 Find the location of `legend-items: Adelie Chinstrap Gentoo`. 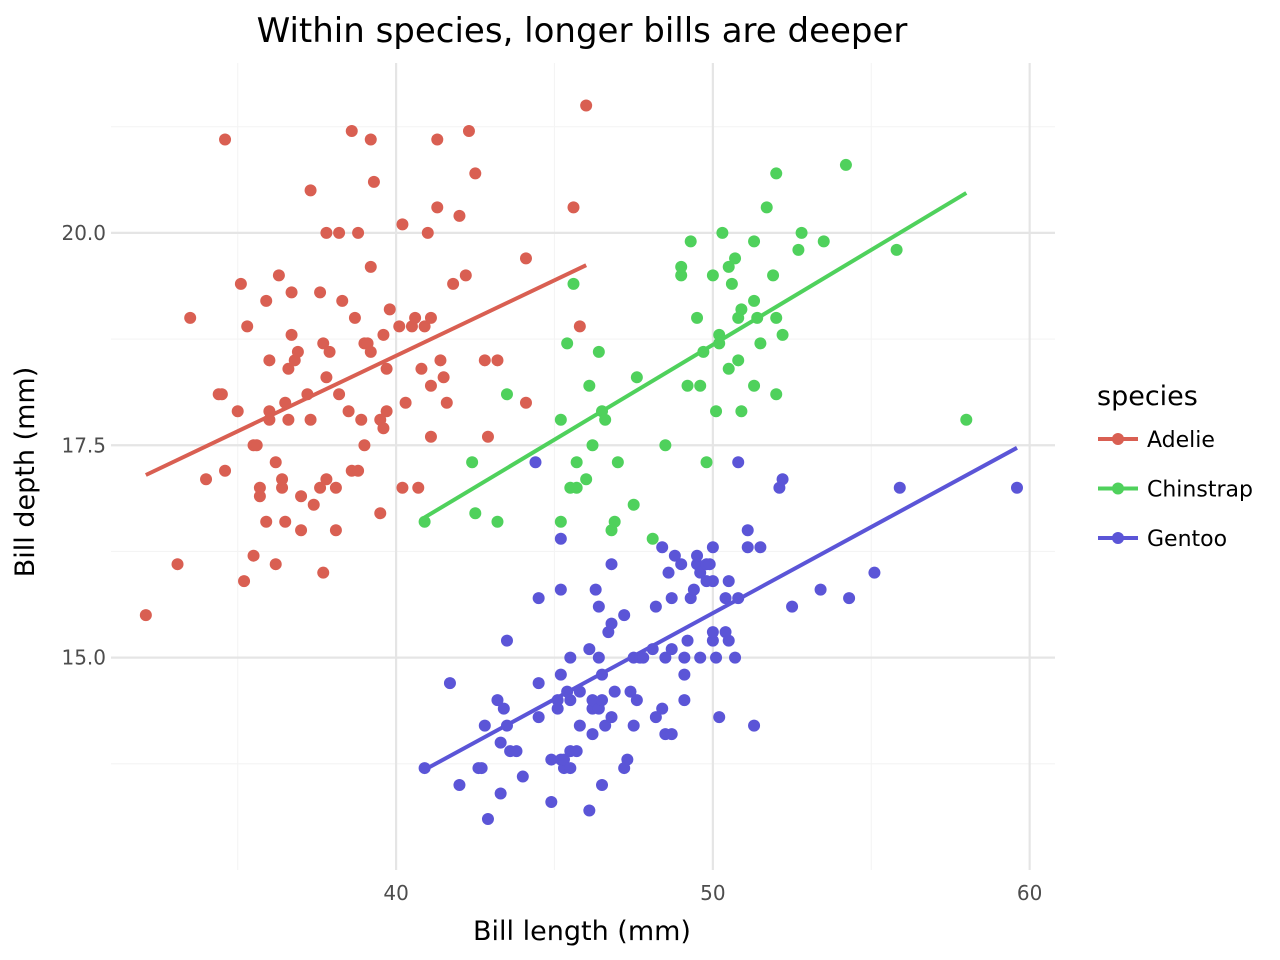

legend-items: Adelie Chinstrap Gentoo is located at coordinates (1175, 490).